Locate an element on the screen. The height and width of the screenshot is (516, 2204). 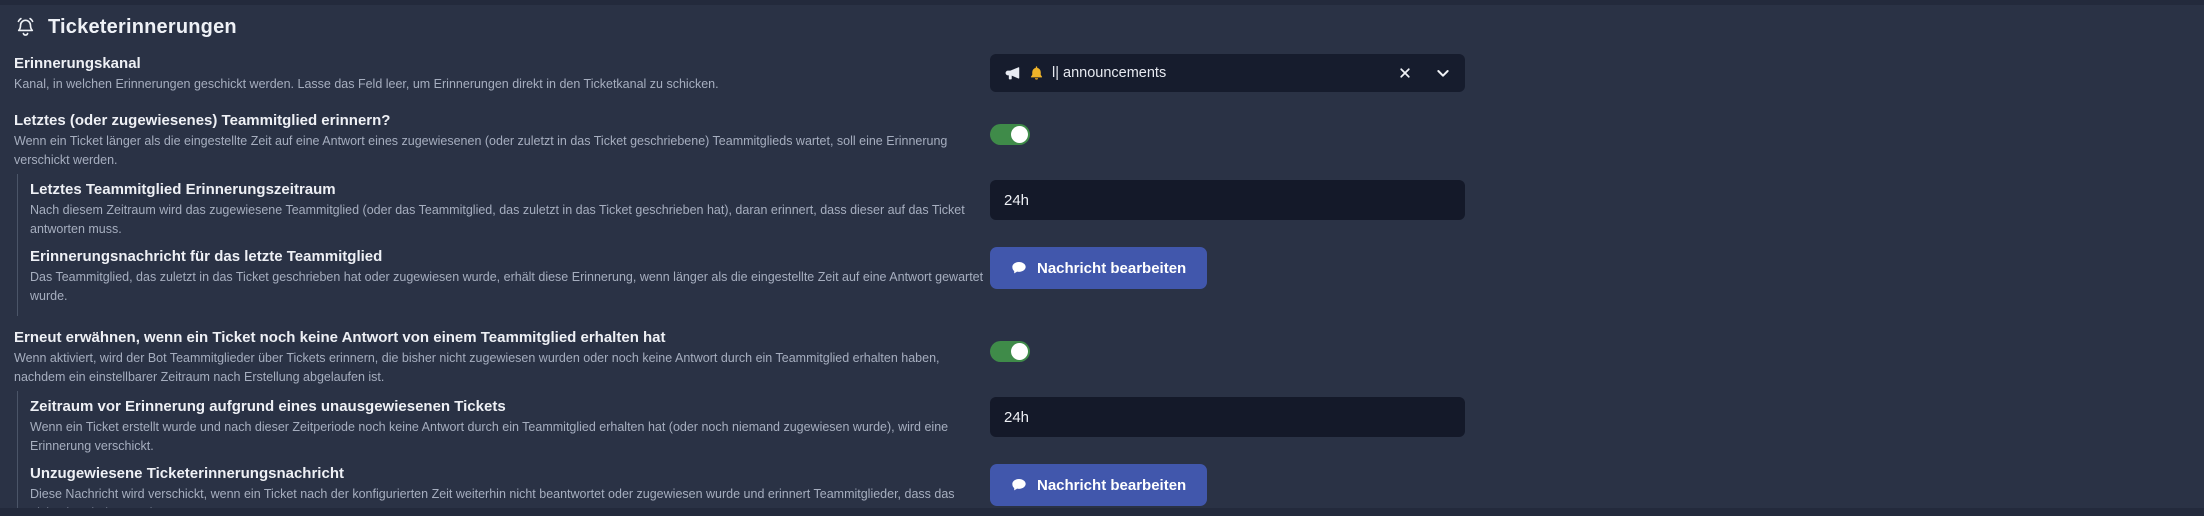
channel-select: l| announcements is located at coordinates (1227, 73).